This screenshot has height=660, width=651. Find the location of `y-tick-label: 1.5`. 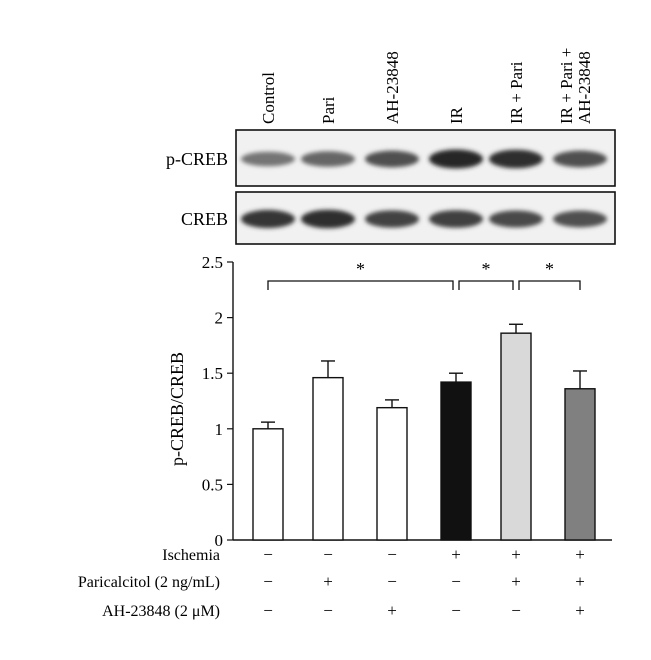

y-tick-label: 1.5 is located at coordinates (212, 373).